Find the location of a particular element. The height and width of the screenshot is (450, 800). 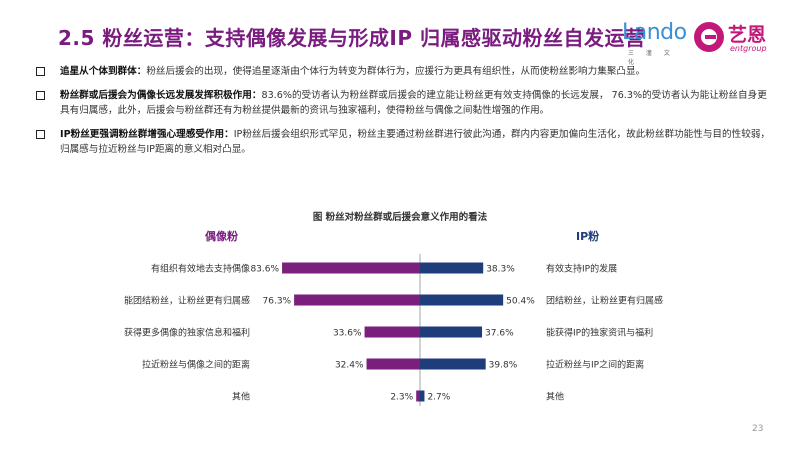

category-label-ip: 能获得IP的独家资讯与福利 is located at coordinates (599, 333).